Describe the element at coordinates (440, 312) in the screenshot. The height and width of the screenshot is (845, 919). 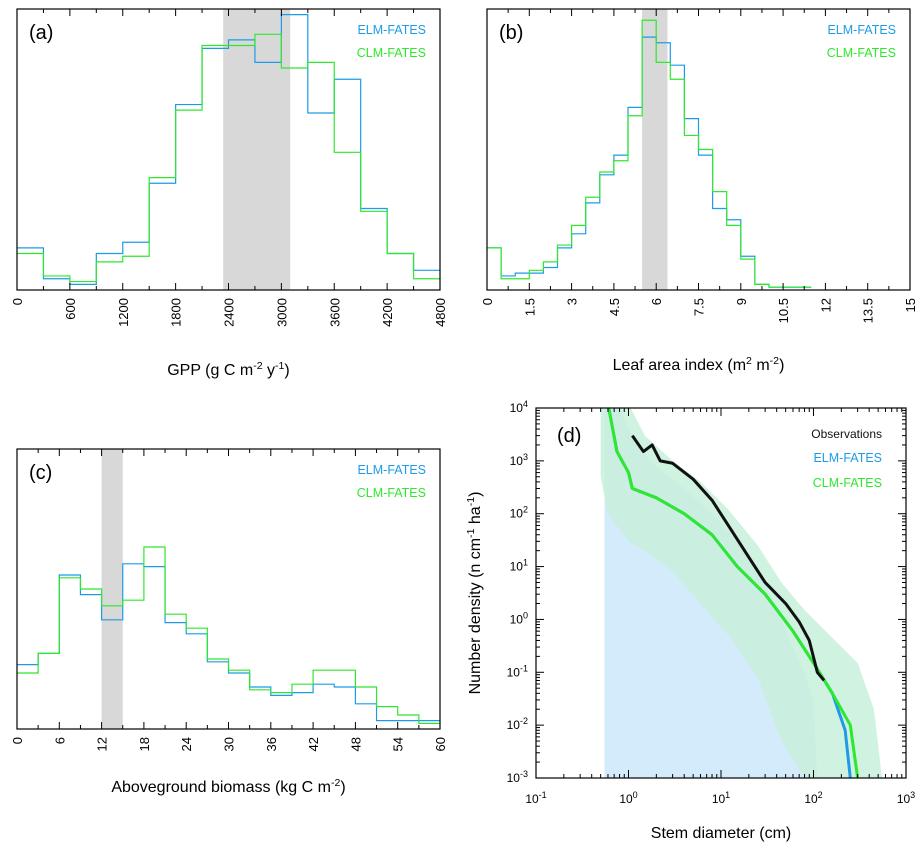
I see `x-tick-label: 4800` at that location.